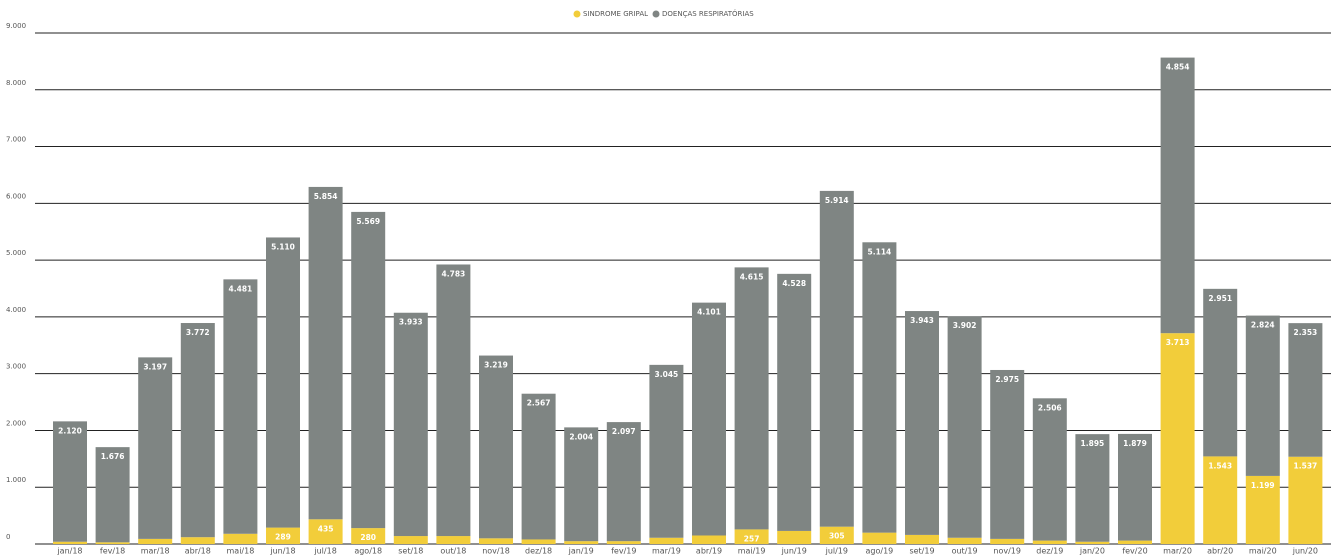 The width and height of the screenshot is (1331, 557). I want to click on y-tick-label: 3.000, so click(16, 367).